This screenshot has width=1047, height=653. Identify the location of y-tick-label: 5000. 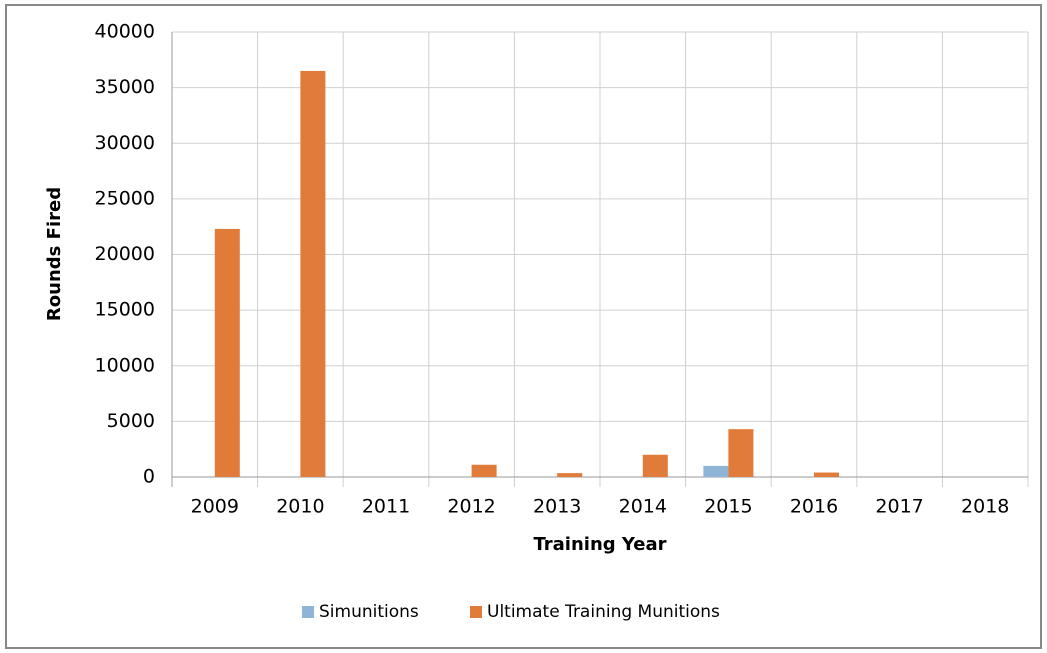
(131, 421).